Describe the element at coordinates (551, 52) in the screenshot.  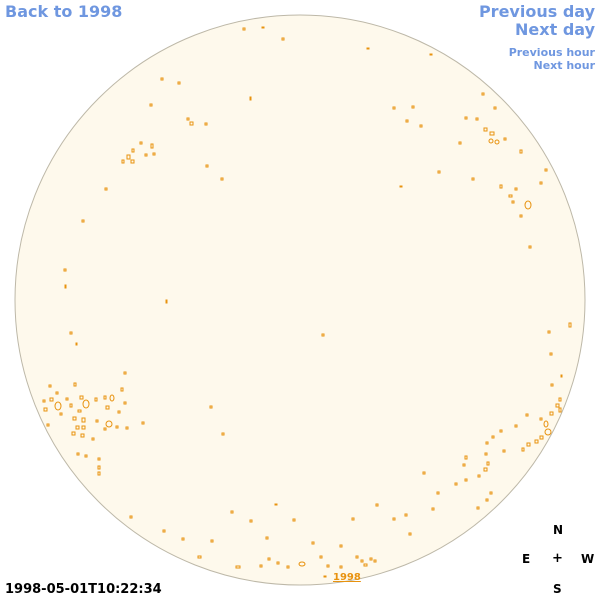
I see `previous-hour-link: Previous hour` at that location.